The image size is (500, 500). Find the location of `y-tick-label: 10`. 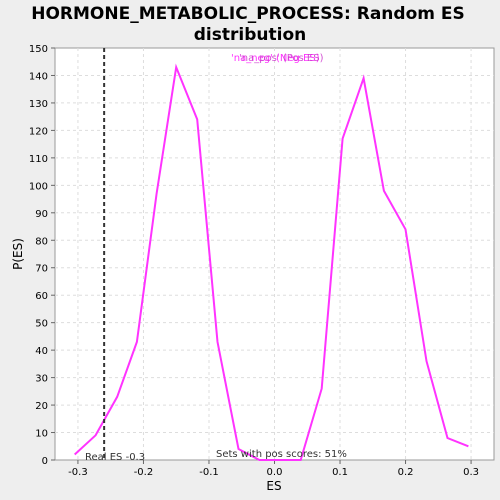

y-tick-label: 10 is located at coordinates (41, 434).